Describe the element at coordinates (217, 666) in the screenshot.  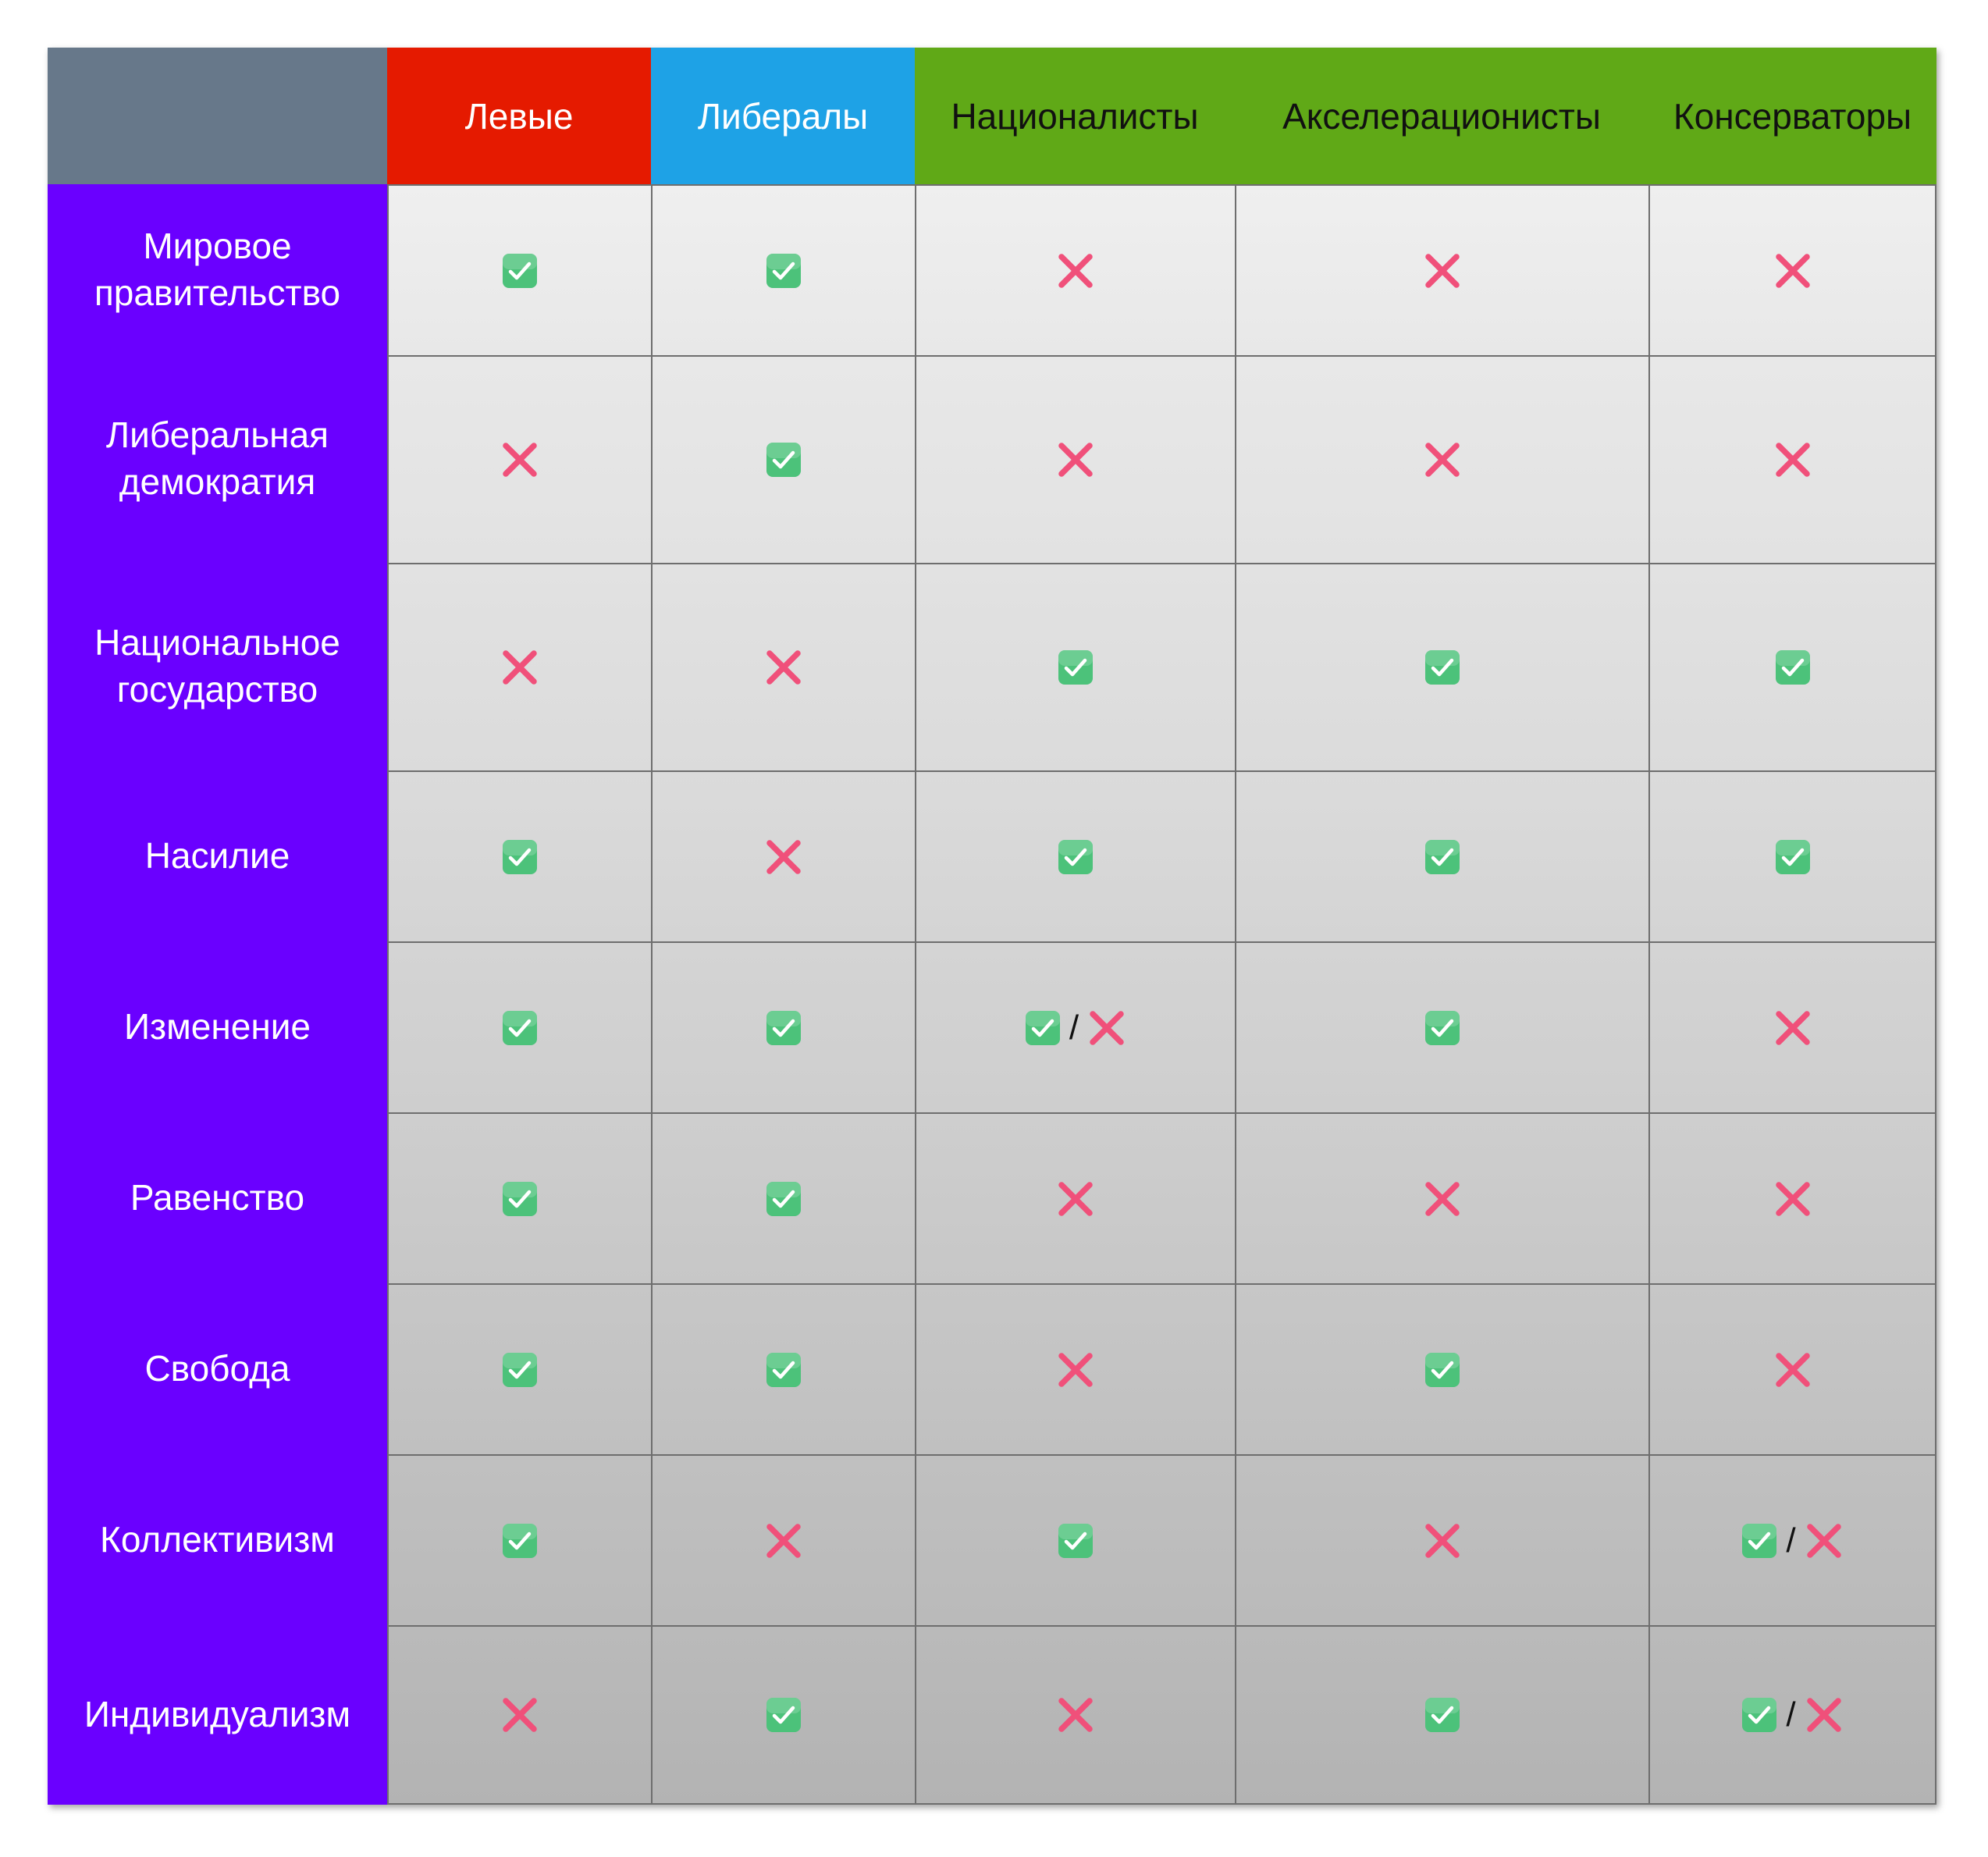
I see `row-label: Национальное государство` at that location.